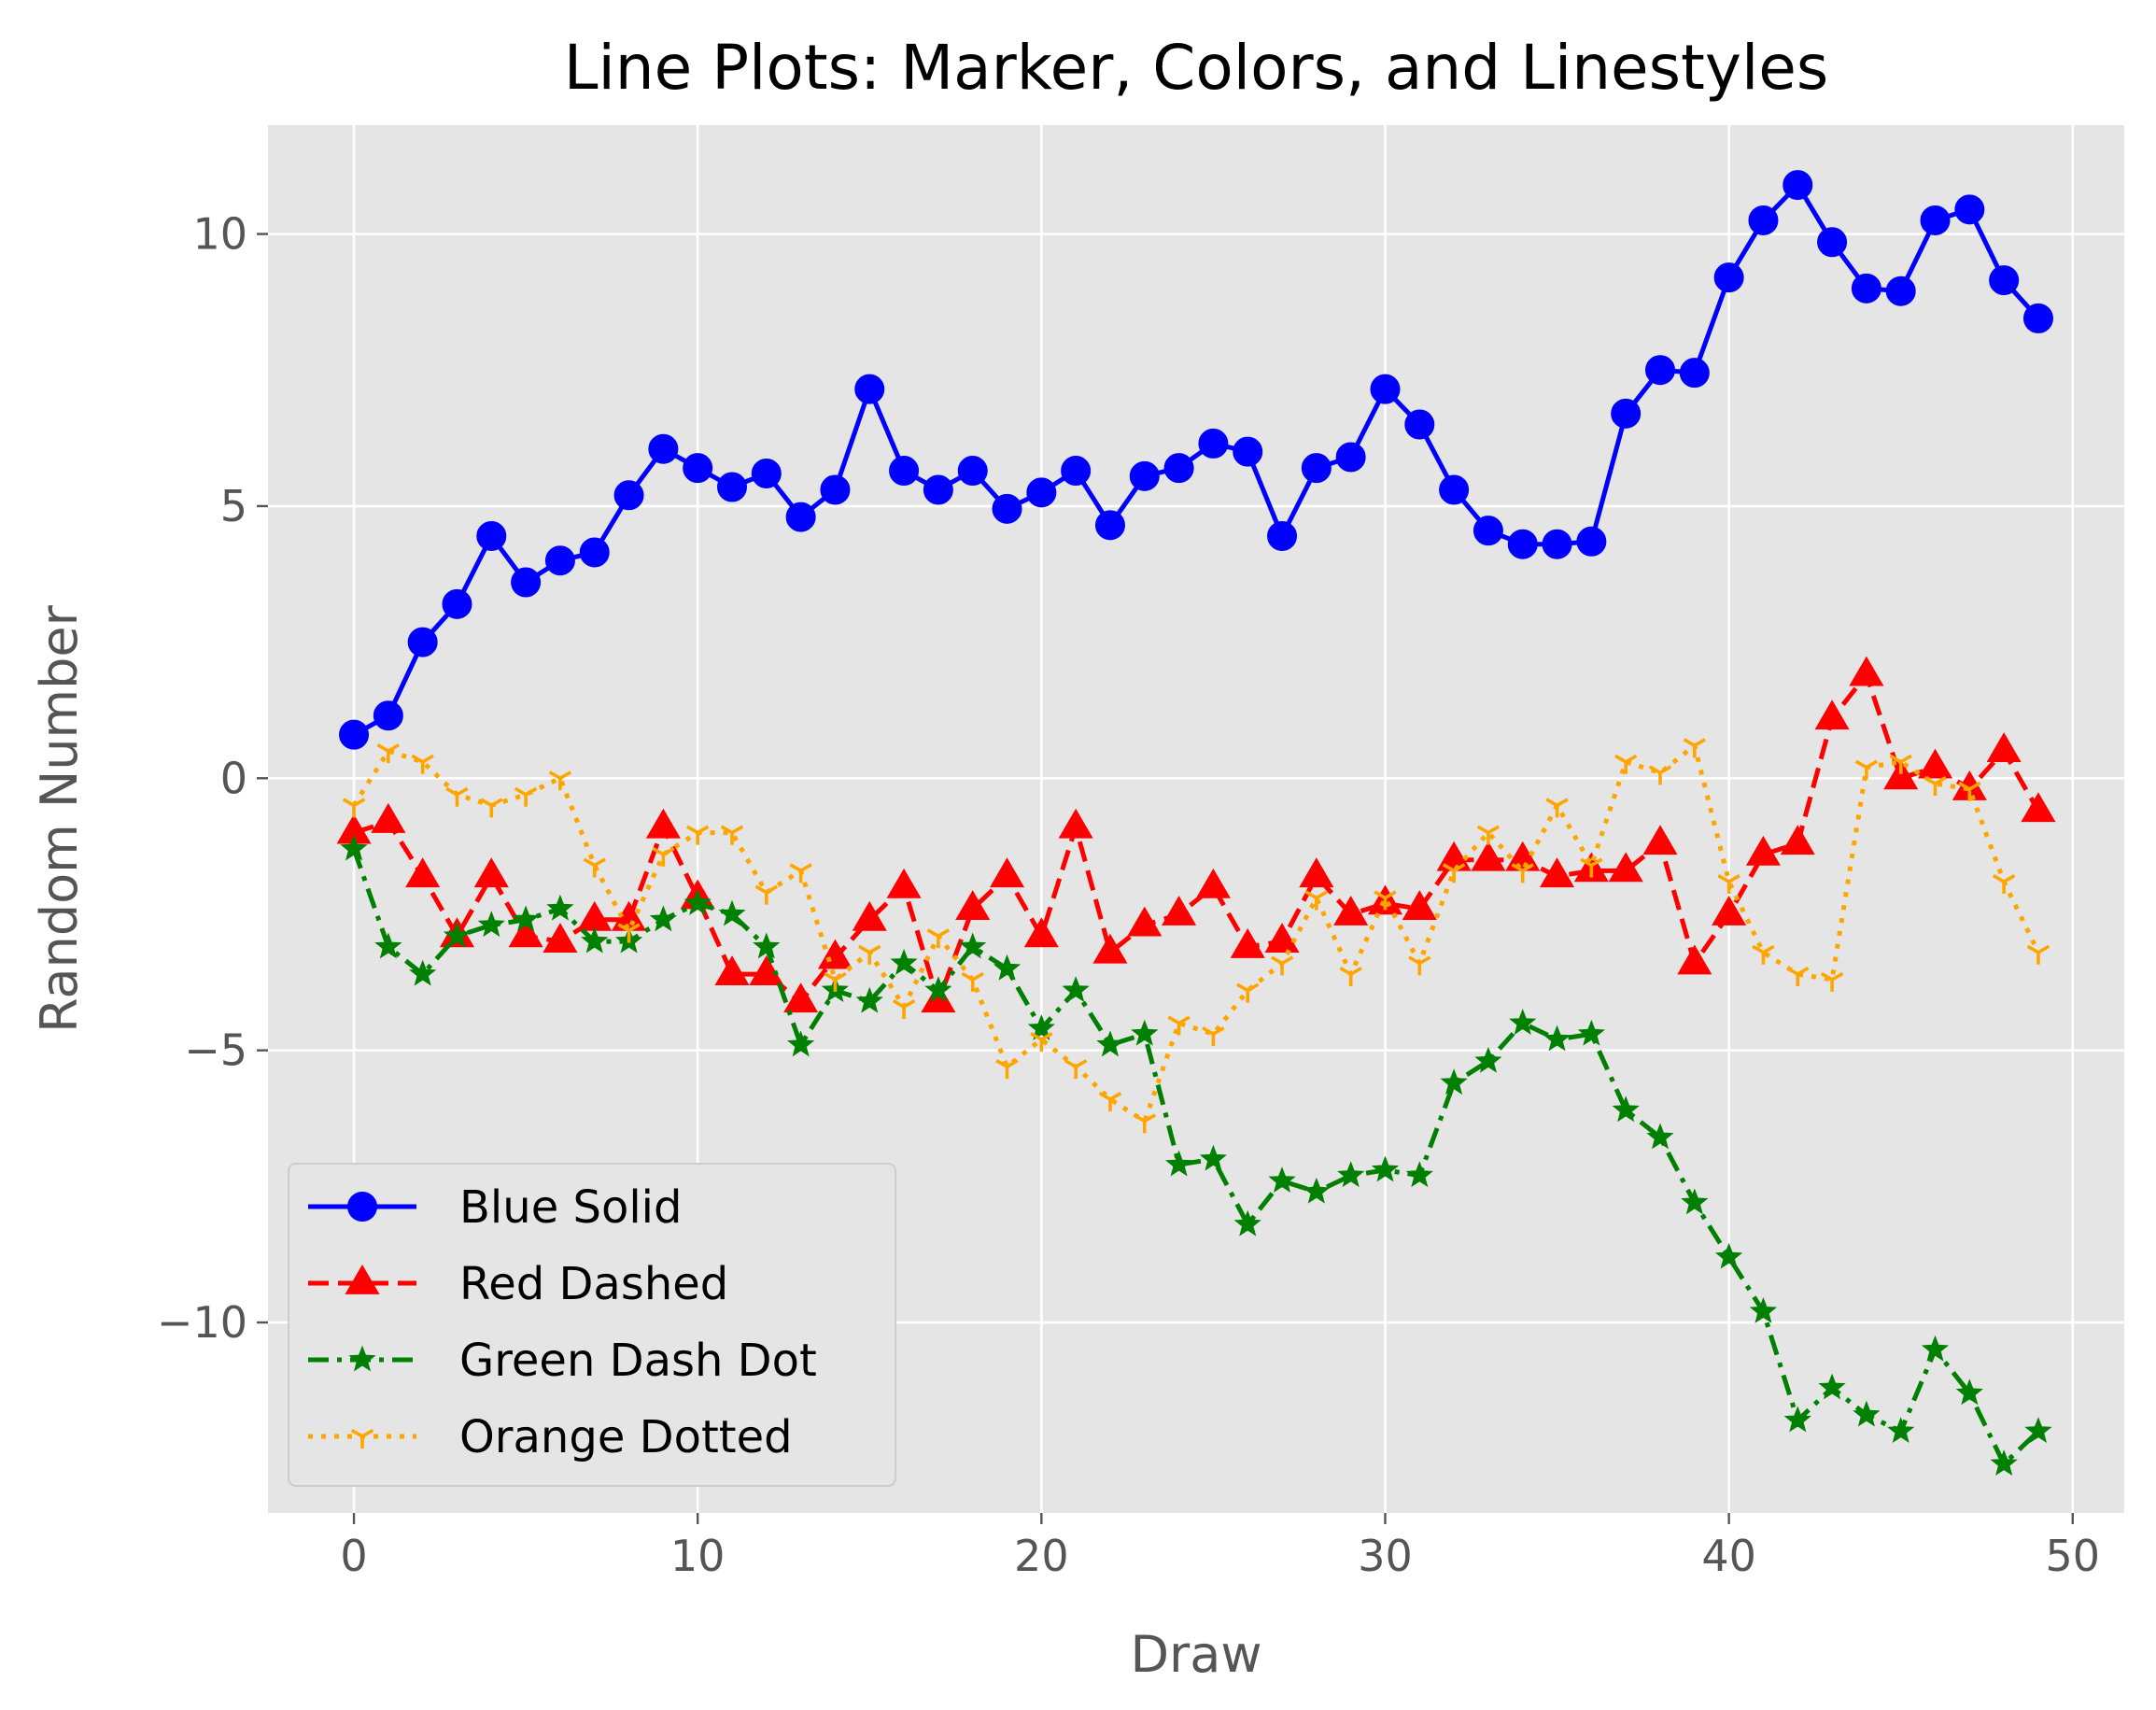 The width and height of the screenshot is (2156, 1710). Describe the element at coordinates (233, 778) in the screenshot. I see `y-tick-label: 0` at that location.